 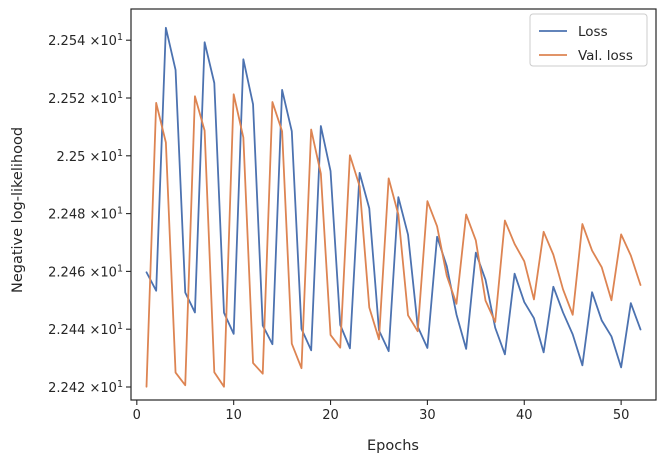 What do you see at coordinates (85, 98) in the screenshot?
I see `y-tick-label: 2.252 ×10¹` at bounding box center [85, 98].